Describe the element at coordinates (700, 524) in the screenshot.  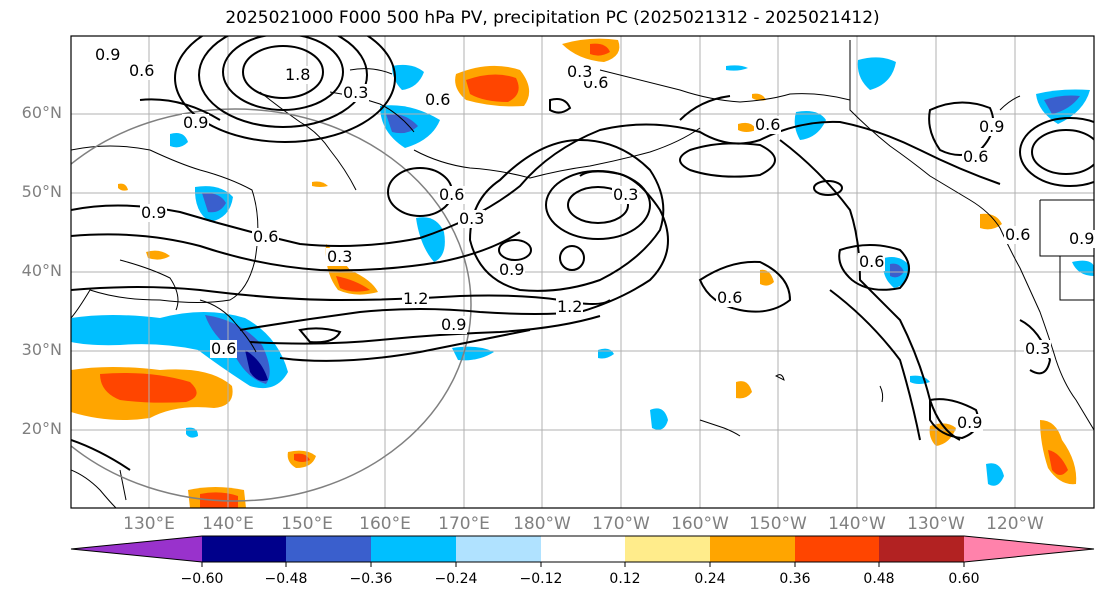
I see `lon-label: 160°W` at that location.